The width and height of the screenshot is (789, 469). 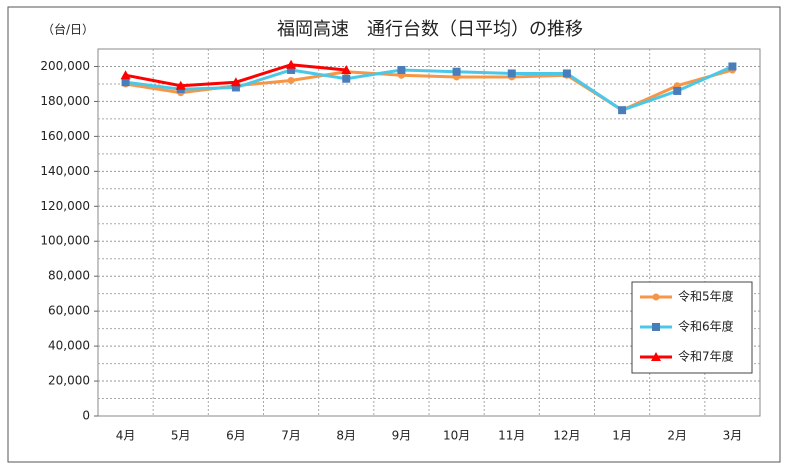 What do you see at coordinates (65, 206) in the screenshot?
I see `y-tick-label: 120,000` at bounding box center [65, 206].